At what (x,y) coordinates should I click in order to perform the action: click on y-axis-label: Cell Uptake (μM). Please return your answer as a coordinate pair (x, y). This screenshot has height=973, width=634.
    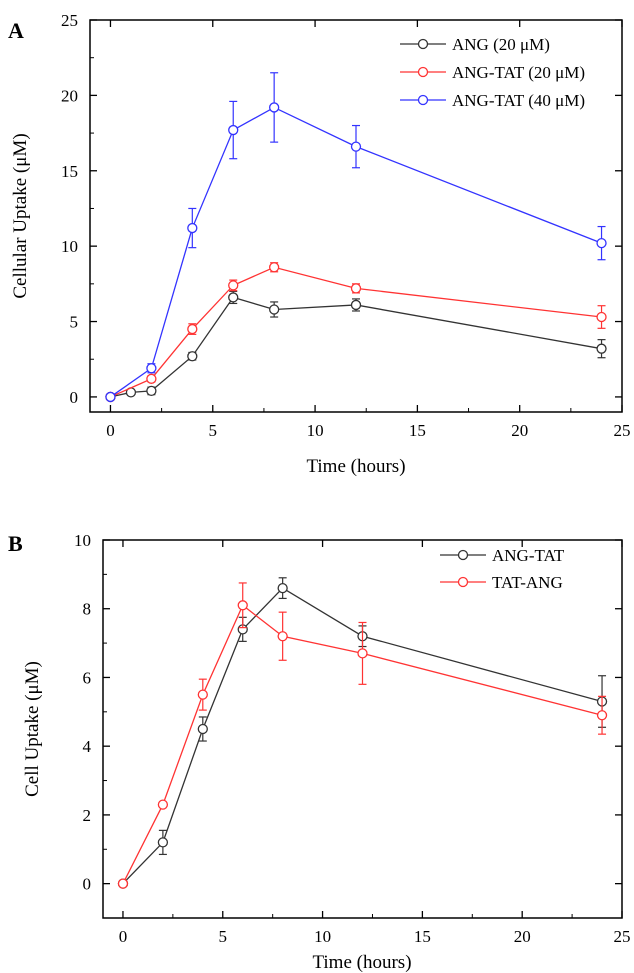
    Looking at the image, I should click on (32, 729).